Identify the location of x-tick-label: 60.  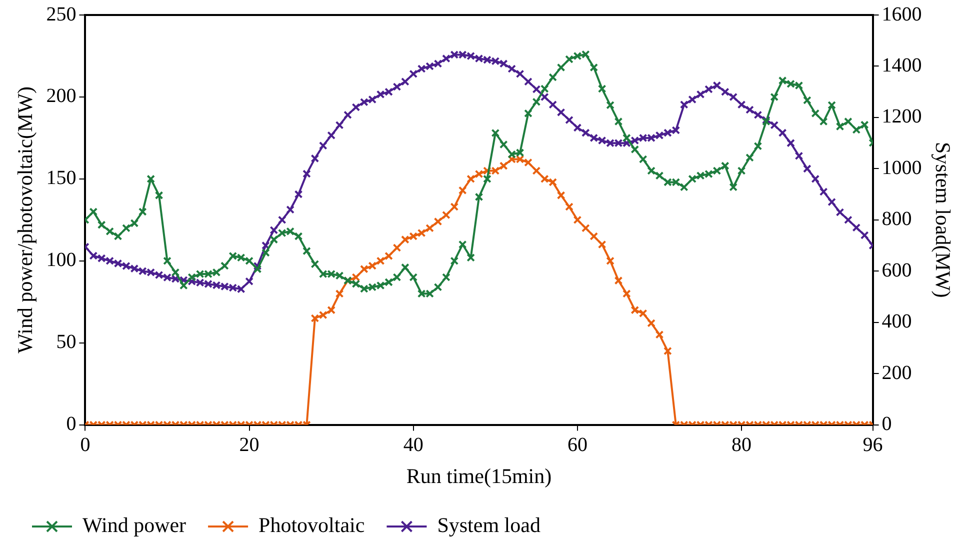
(577, 445).